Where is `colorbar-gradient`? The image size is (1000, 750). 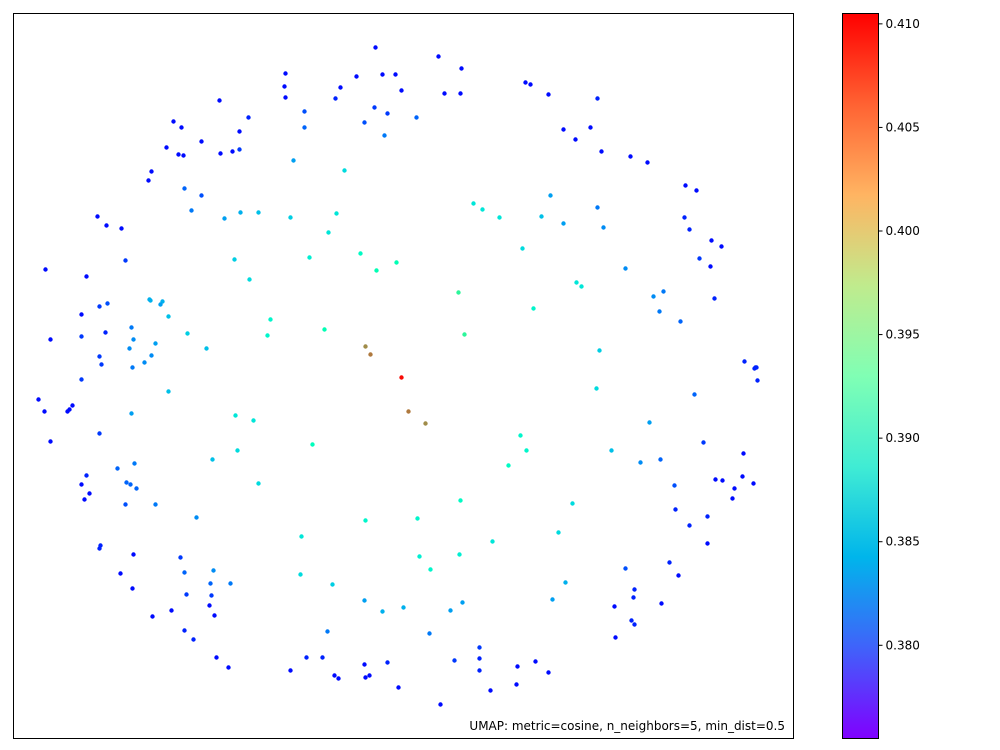
colorbar-gradient is located at coordinates (860, 376).